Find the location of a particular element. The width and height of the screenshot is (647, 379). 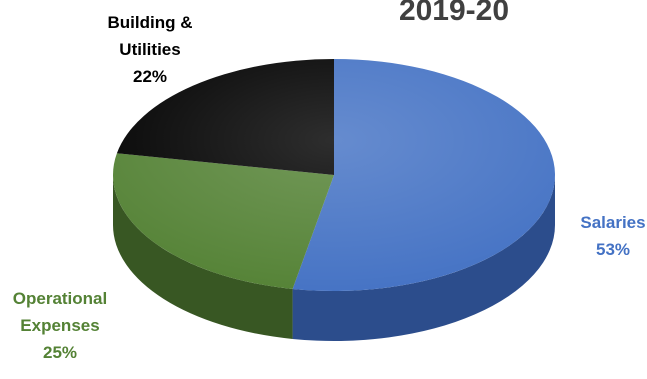

chart-title: 2019-20 is located at coordinates (454, 13).